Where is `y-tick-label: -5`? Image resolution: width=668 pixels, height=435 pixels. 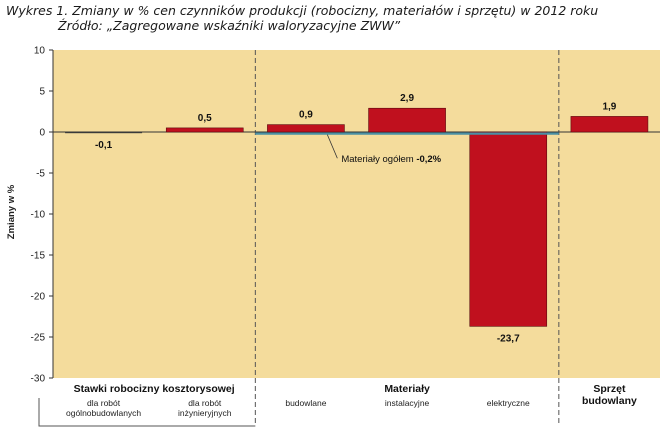
y-tick-label: -5 is located at coordinates (40, 174).